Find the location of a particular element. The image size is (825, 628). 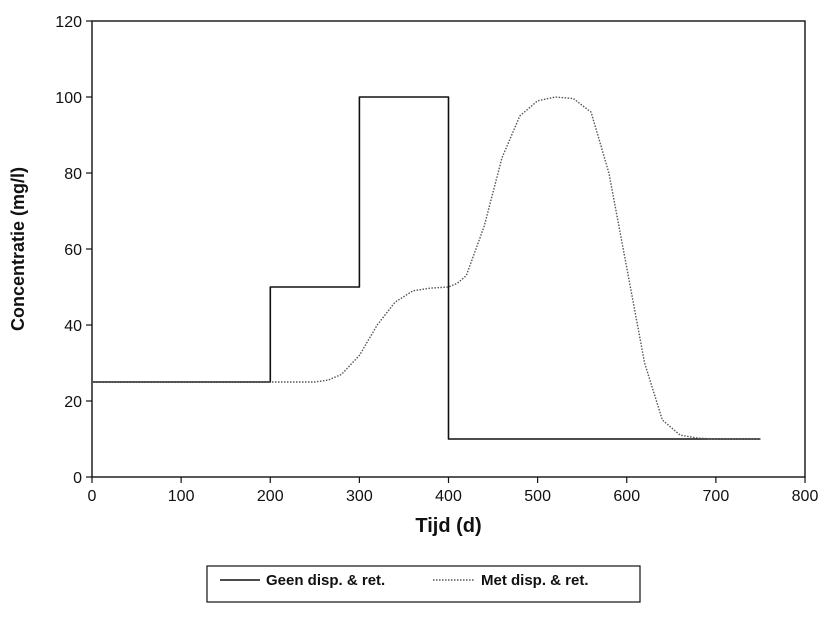

x-tick-label: 200 is located at coordinates (270, 496).